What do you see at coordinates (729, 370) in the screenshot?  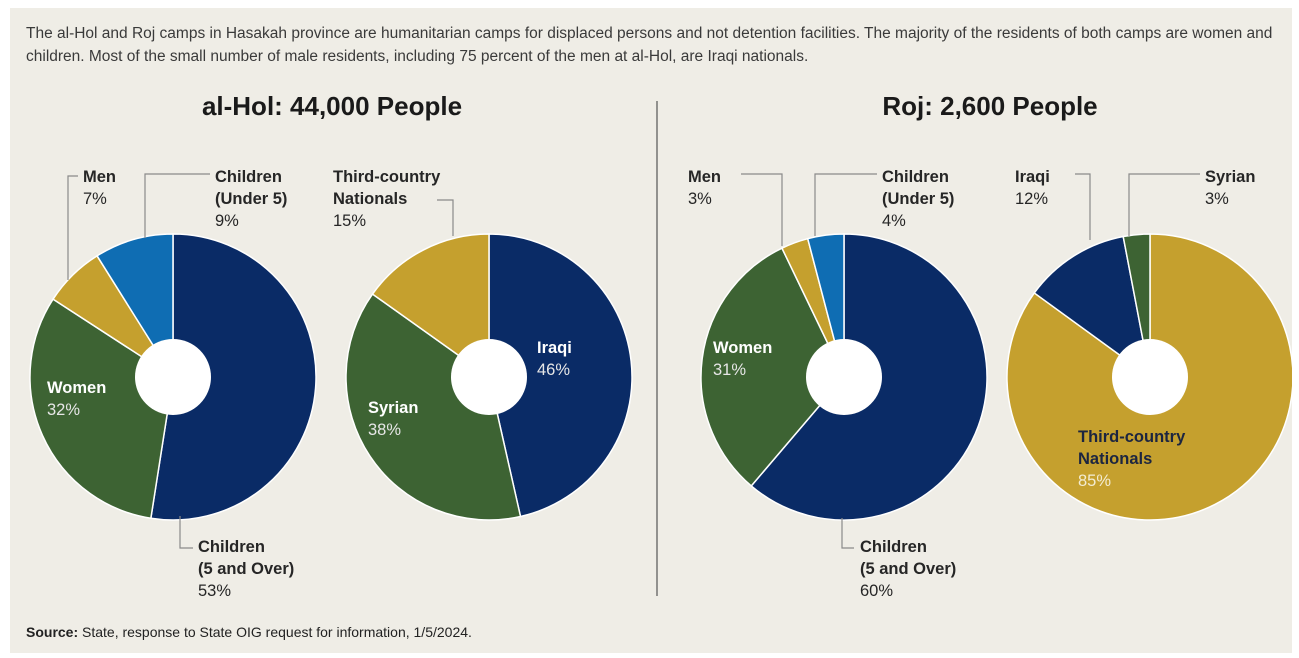 I see `pct-roj-women: 31%` at bounding box center [729, 370].